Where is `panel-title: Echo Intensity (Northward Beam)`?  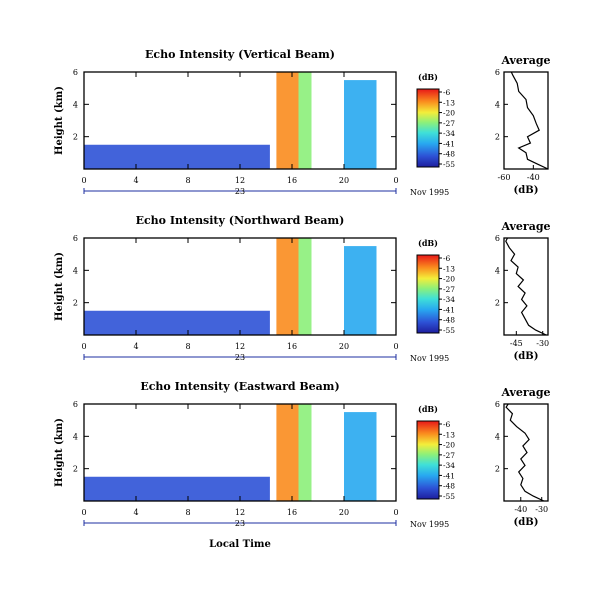 panel-title: Echo Intensity (Northward Beam) is located at coordinates (240, 220).